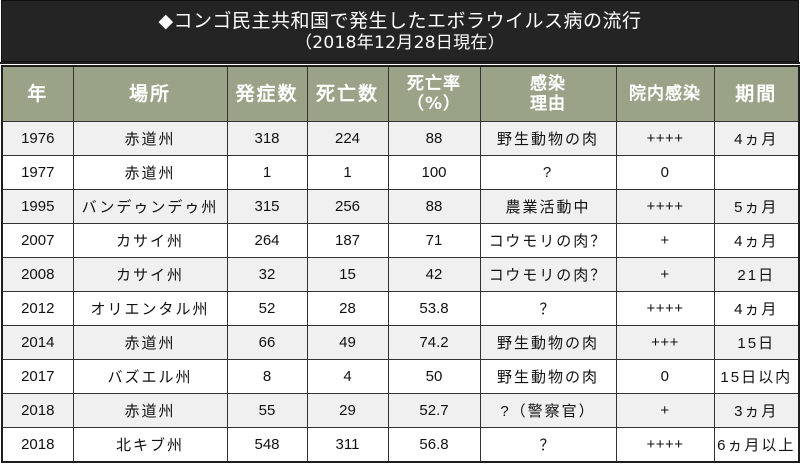 The height and width of the screenshot is (465, 800). Describe the element at coordinates (665, 93) in the screenshot. I see `header-nosocomial: 院内感染` at that location.